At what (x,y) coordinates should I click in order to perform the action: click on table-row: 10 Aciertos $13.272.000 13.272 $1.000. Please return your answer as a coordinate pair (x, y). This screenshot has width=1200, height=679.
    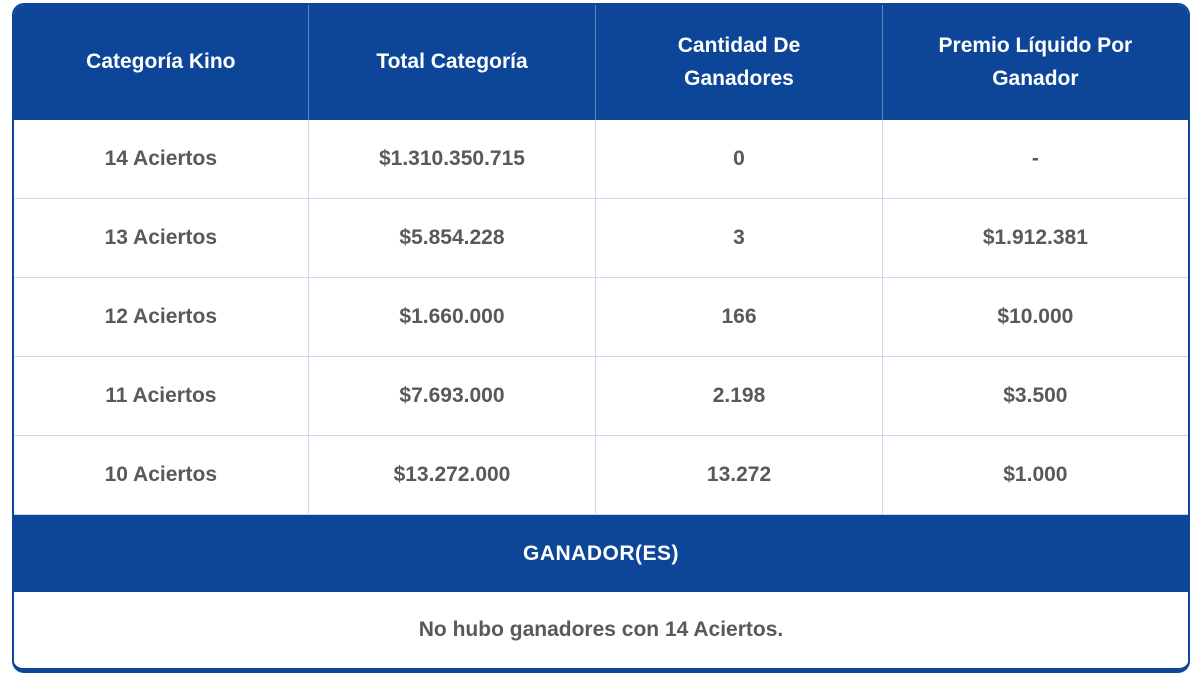
    Looking at the image, I should click on (601, 475).